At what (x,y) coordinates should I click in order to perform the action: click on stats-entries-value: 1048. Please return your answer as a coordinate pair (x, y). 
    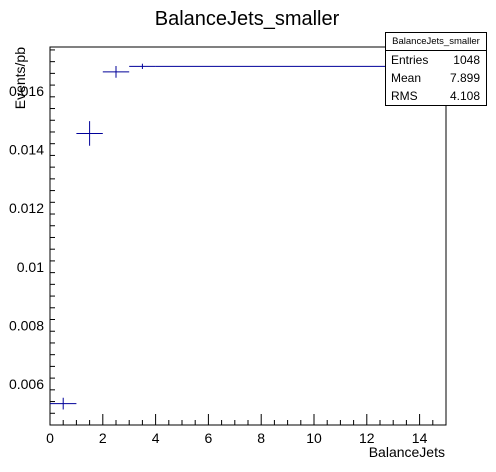
    Looking at the image, I should click on (466, 60).